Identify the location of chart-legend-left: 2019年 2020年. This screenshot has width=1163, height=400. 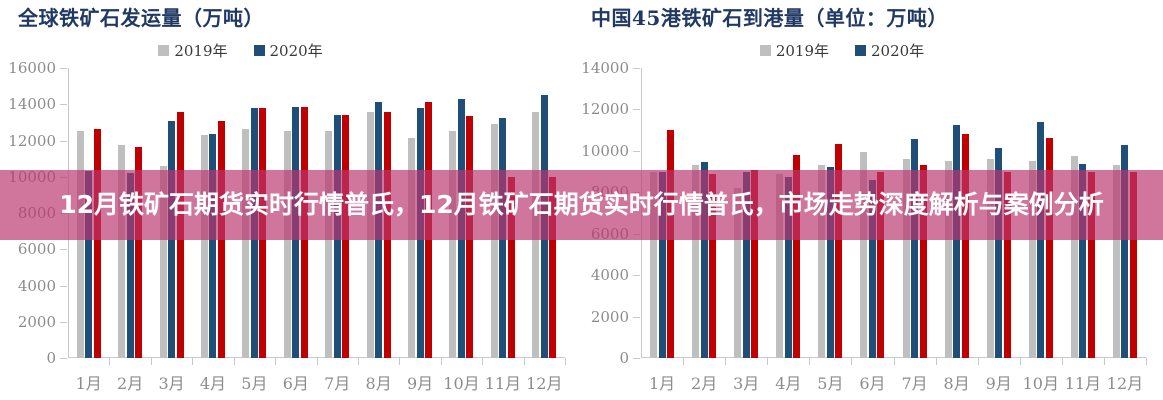
(265, 50).